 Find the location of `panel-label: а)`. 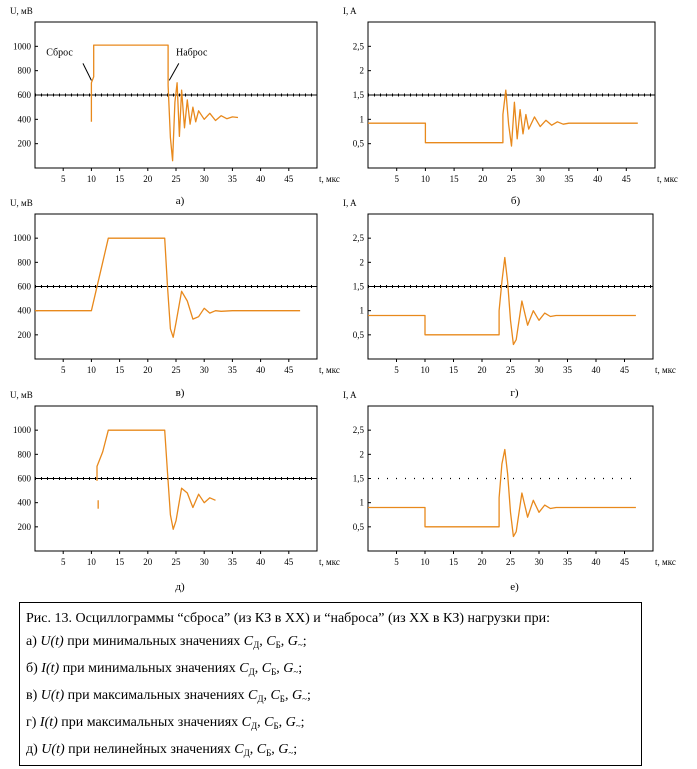

panel-label: а) is located at coordinates (180, 201).